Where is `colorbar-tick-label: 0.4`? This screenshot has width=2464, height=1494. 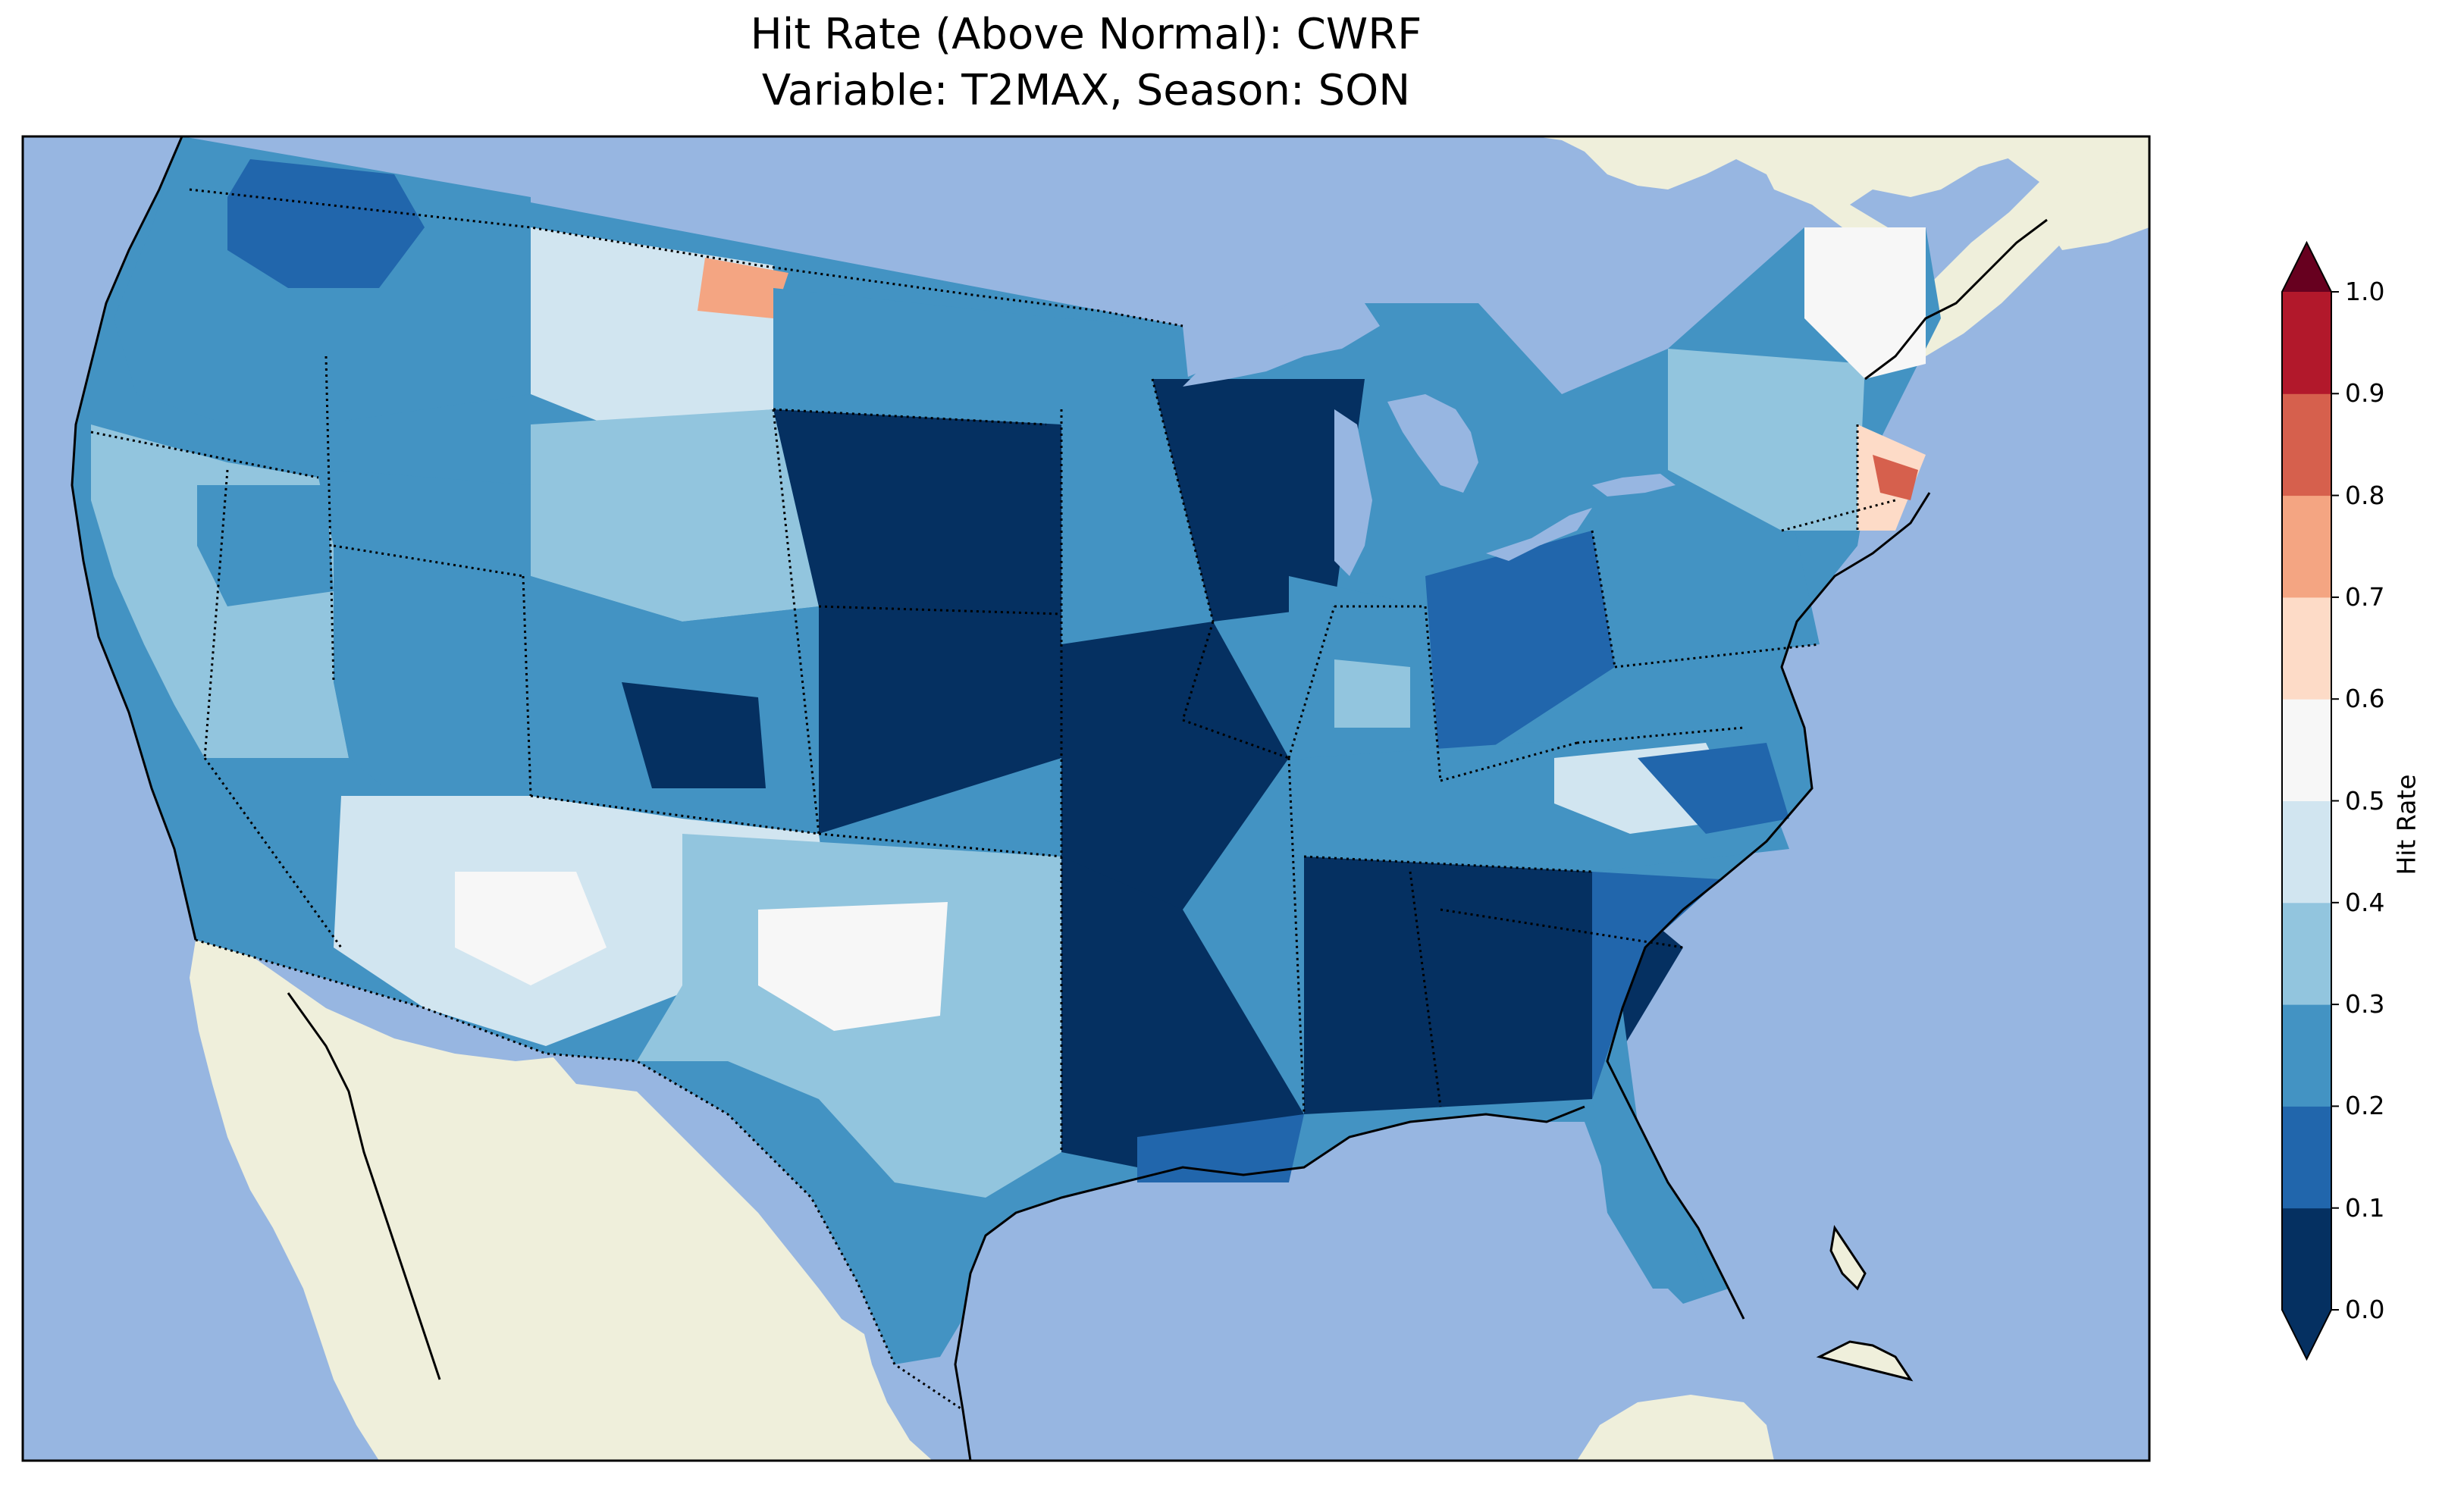
colorbar-tick-label: 0.4 is located at coordinates (2365, 902).